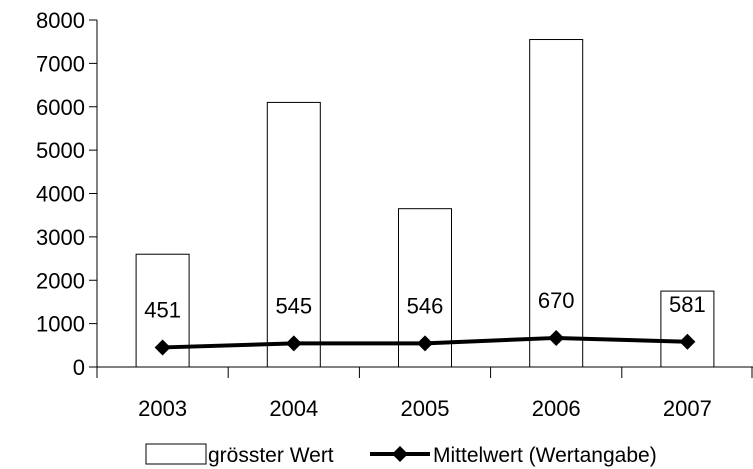 This screenshot has height=469, width=753. What do you see at coordinates (60, 63) in the screenshot?
I see `y-tick-label: 7000` at bounding box center [60, 63].